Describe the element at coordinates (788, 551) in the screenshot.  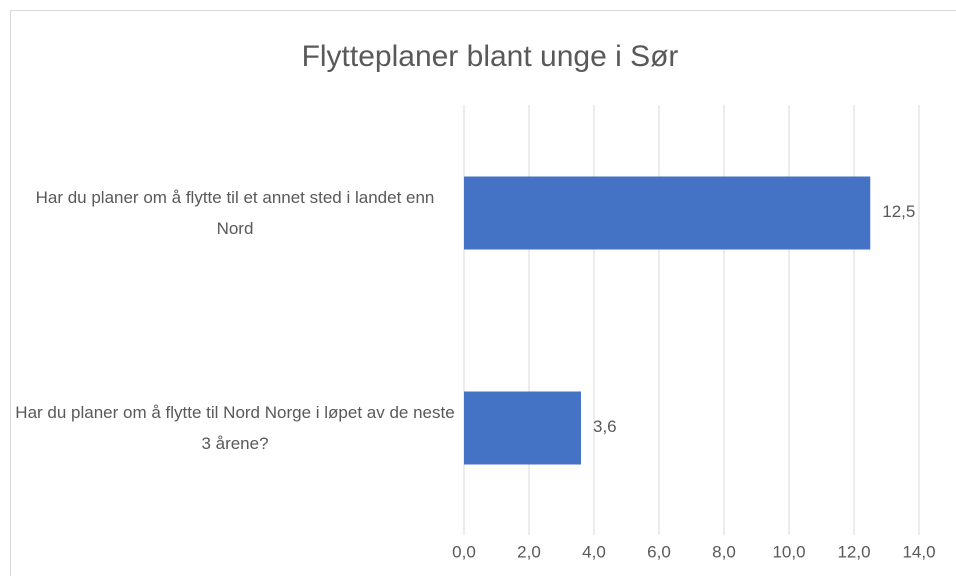
I see `x-tick-label: 10,0` at that location.